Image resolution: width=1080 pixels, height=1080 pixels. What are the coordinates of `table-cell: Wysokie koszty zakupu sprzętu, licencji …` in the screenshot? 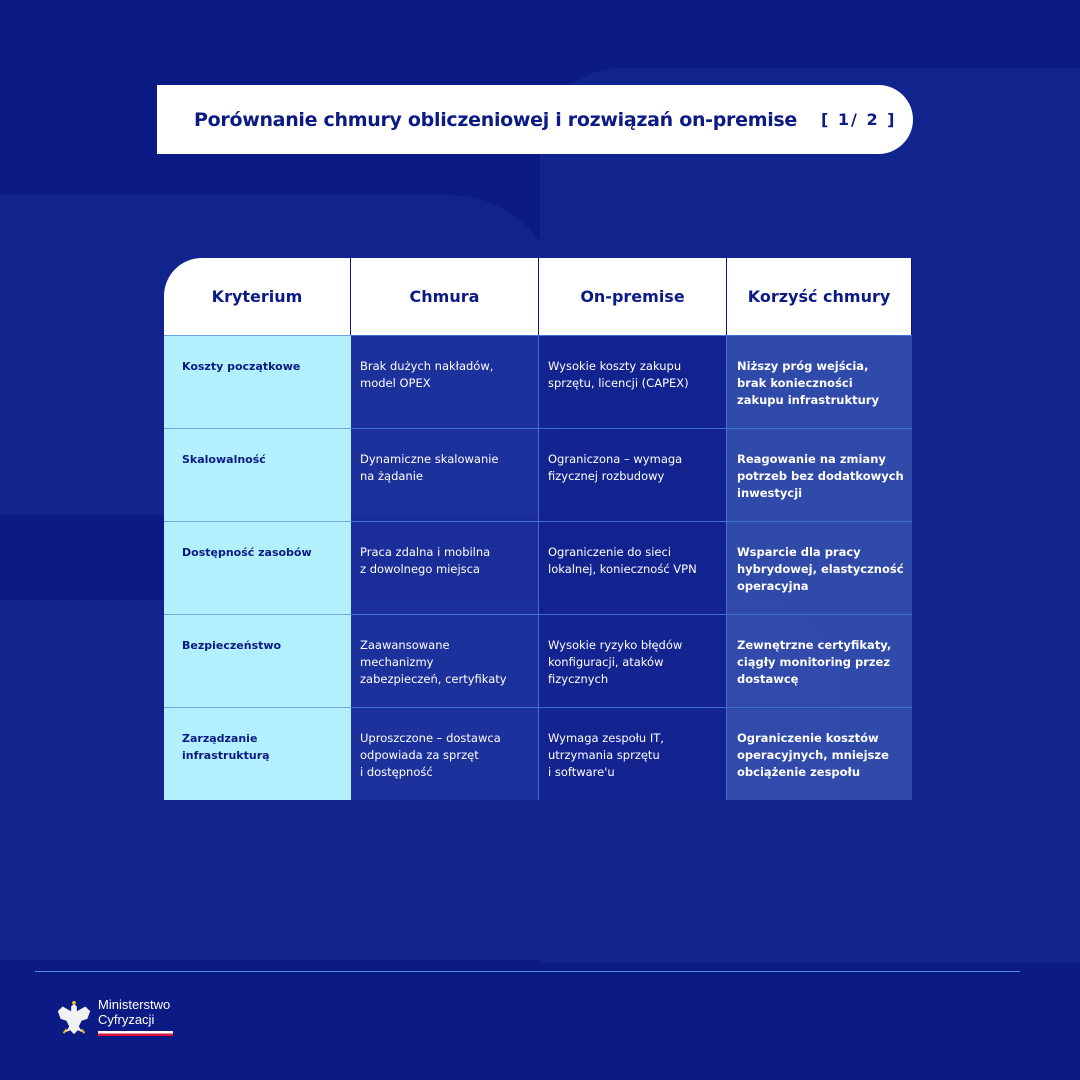 It's located at (633, 381).